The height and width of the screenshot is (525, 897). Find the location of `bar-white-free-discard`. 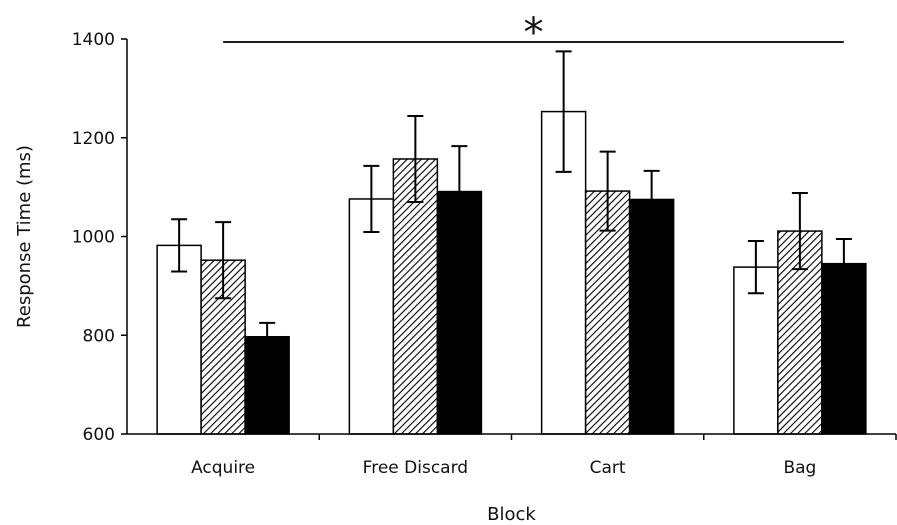

bar-white-free-discard is located at coordinates (371, 316).